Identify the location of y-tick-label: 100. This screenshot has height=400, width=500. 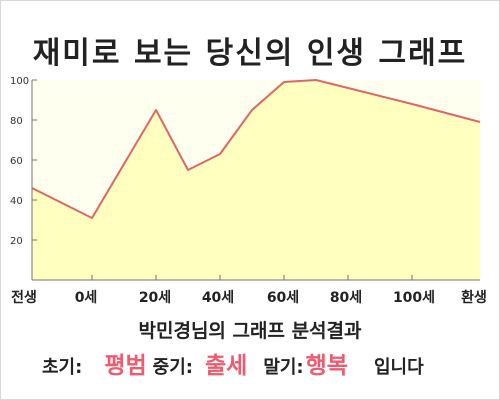
(19, 81).